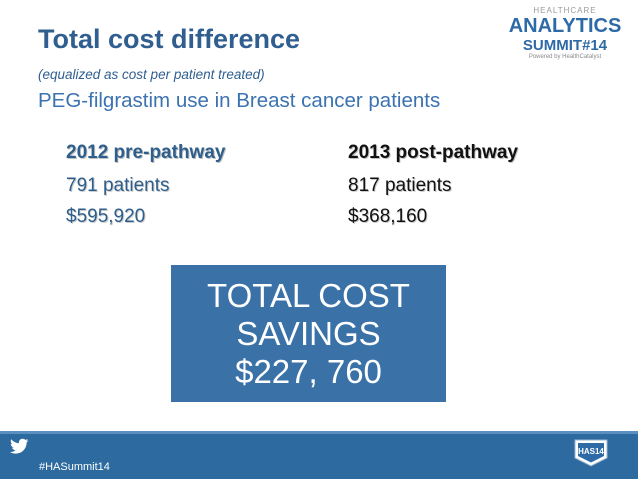 The width and height of the screenshot is (638, 479). Describe the element at coordinates (565, 26) in the screenshot. I see `logo-analytics-text: ANALYTICS` at that location.